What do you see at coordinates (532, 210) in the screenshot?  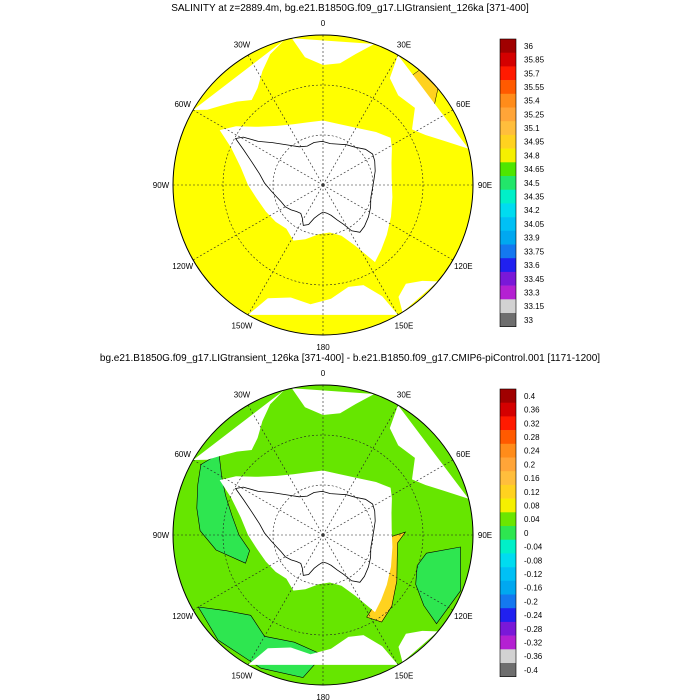 I see `panel-top-colorbar-label: 34.2` at bounding box center [532, 210].